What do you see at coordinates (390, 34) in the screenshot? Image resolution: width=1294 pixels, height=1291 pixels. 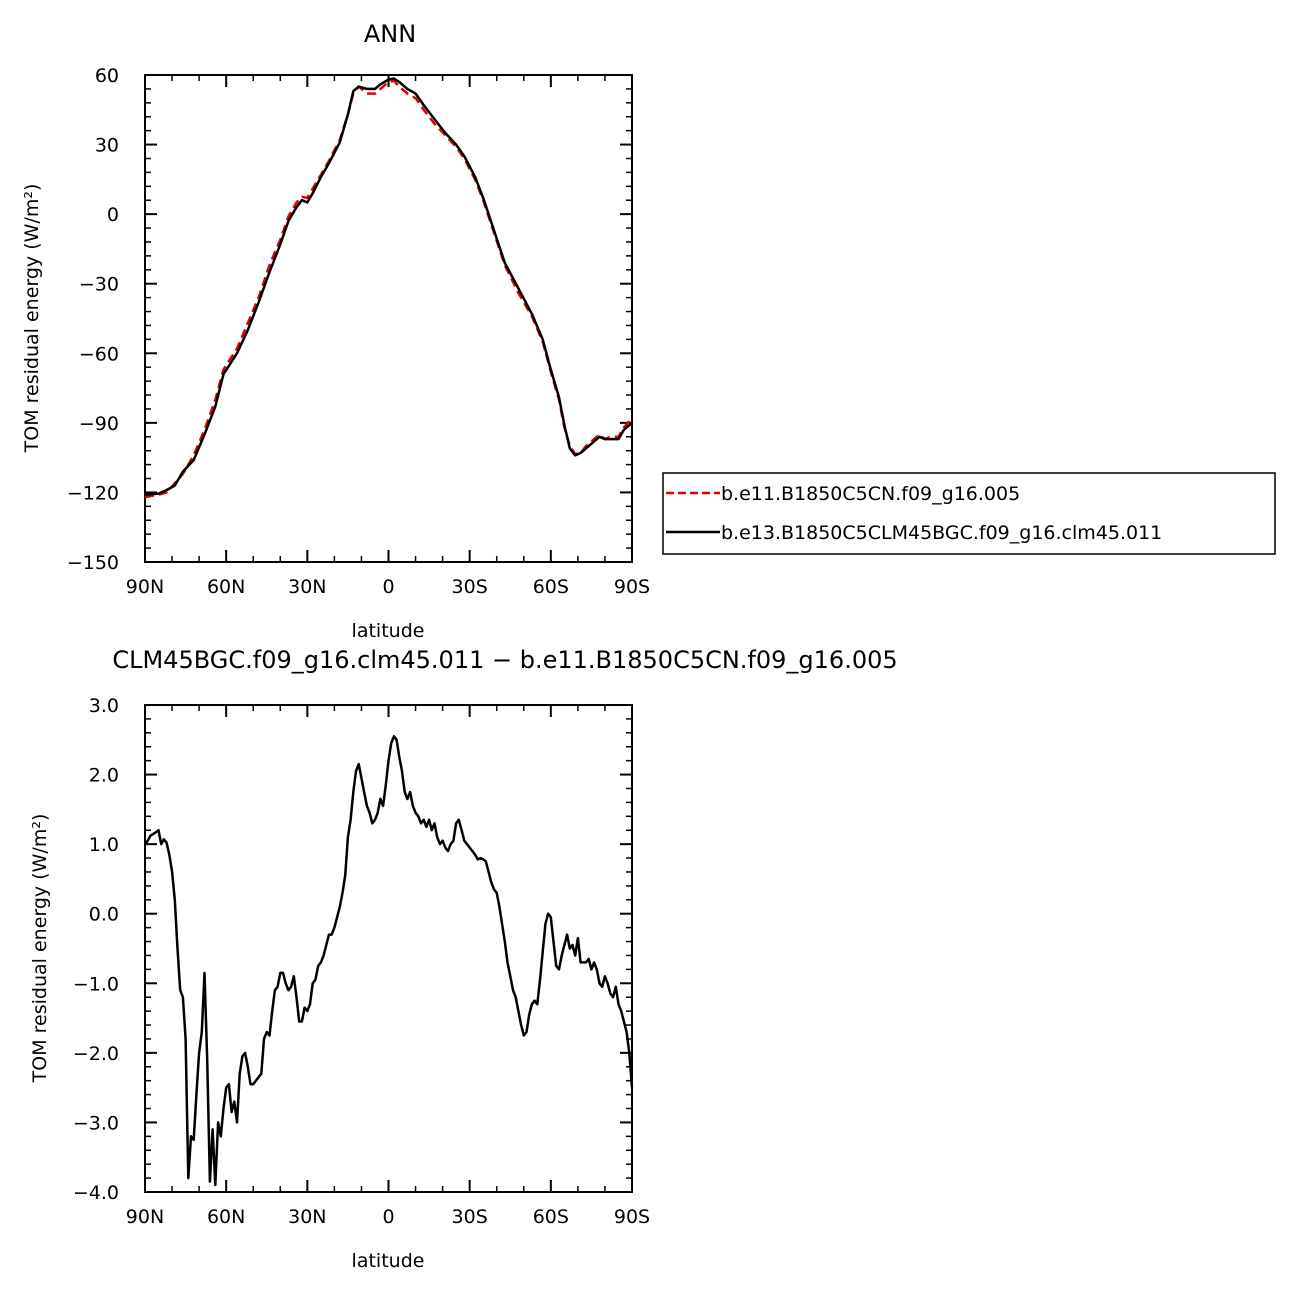 I see `chart-title-top: ANN` at bounding box center [390, 34].